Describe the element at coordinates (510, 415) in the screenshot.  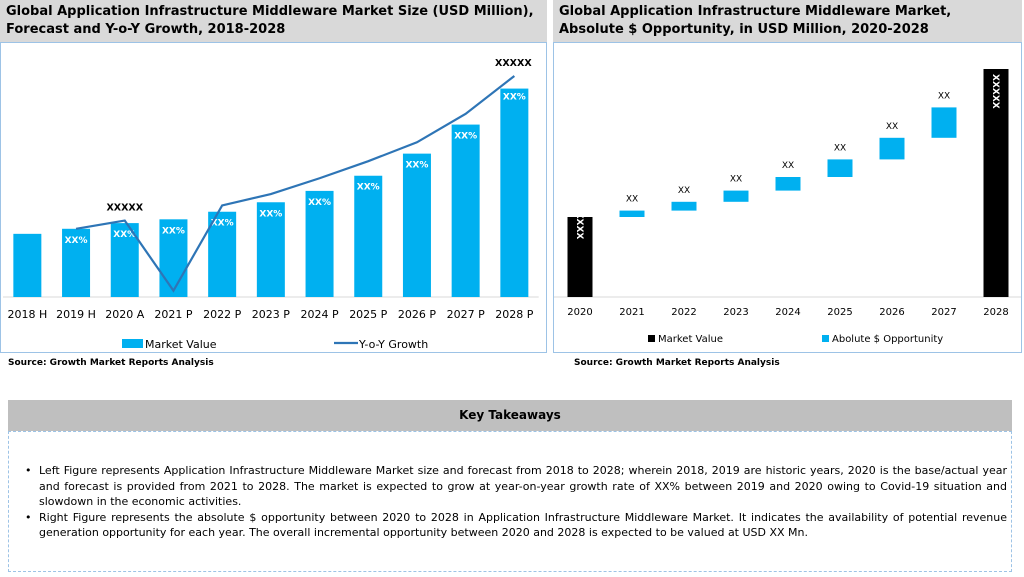
I see `key-takeaways-heading: Key Takeaways` at that location.